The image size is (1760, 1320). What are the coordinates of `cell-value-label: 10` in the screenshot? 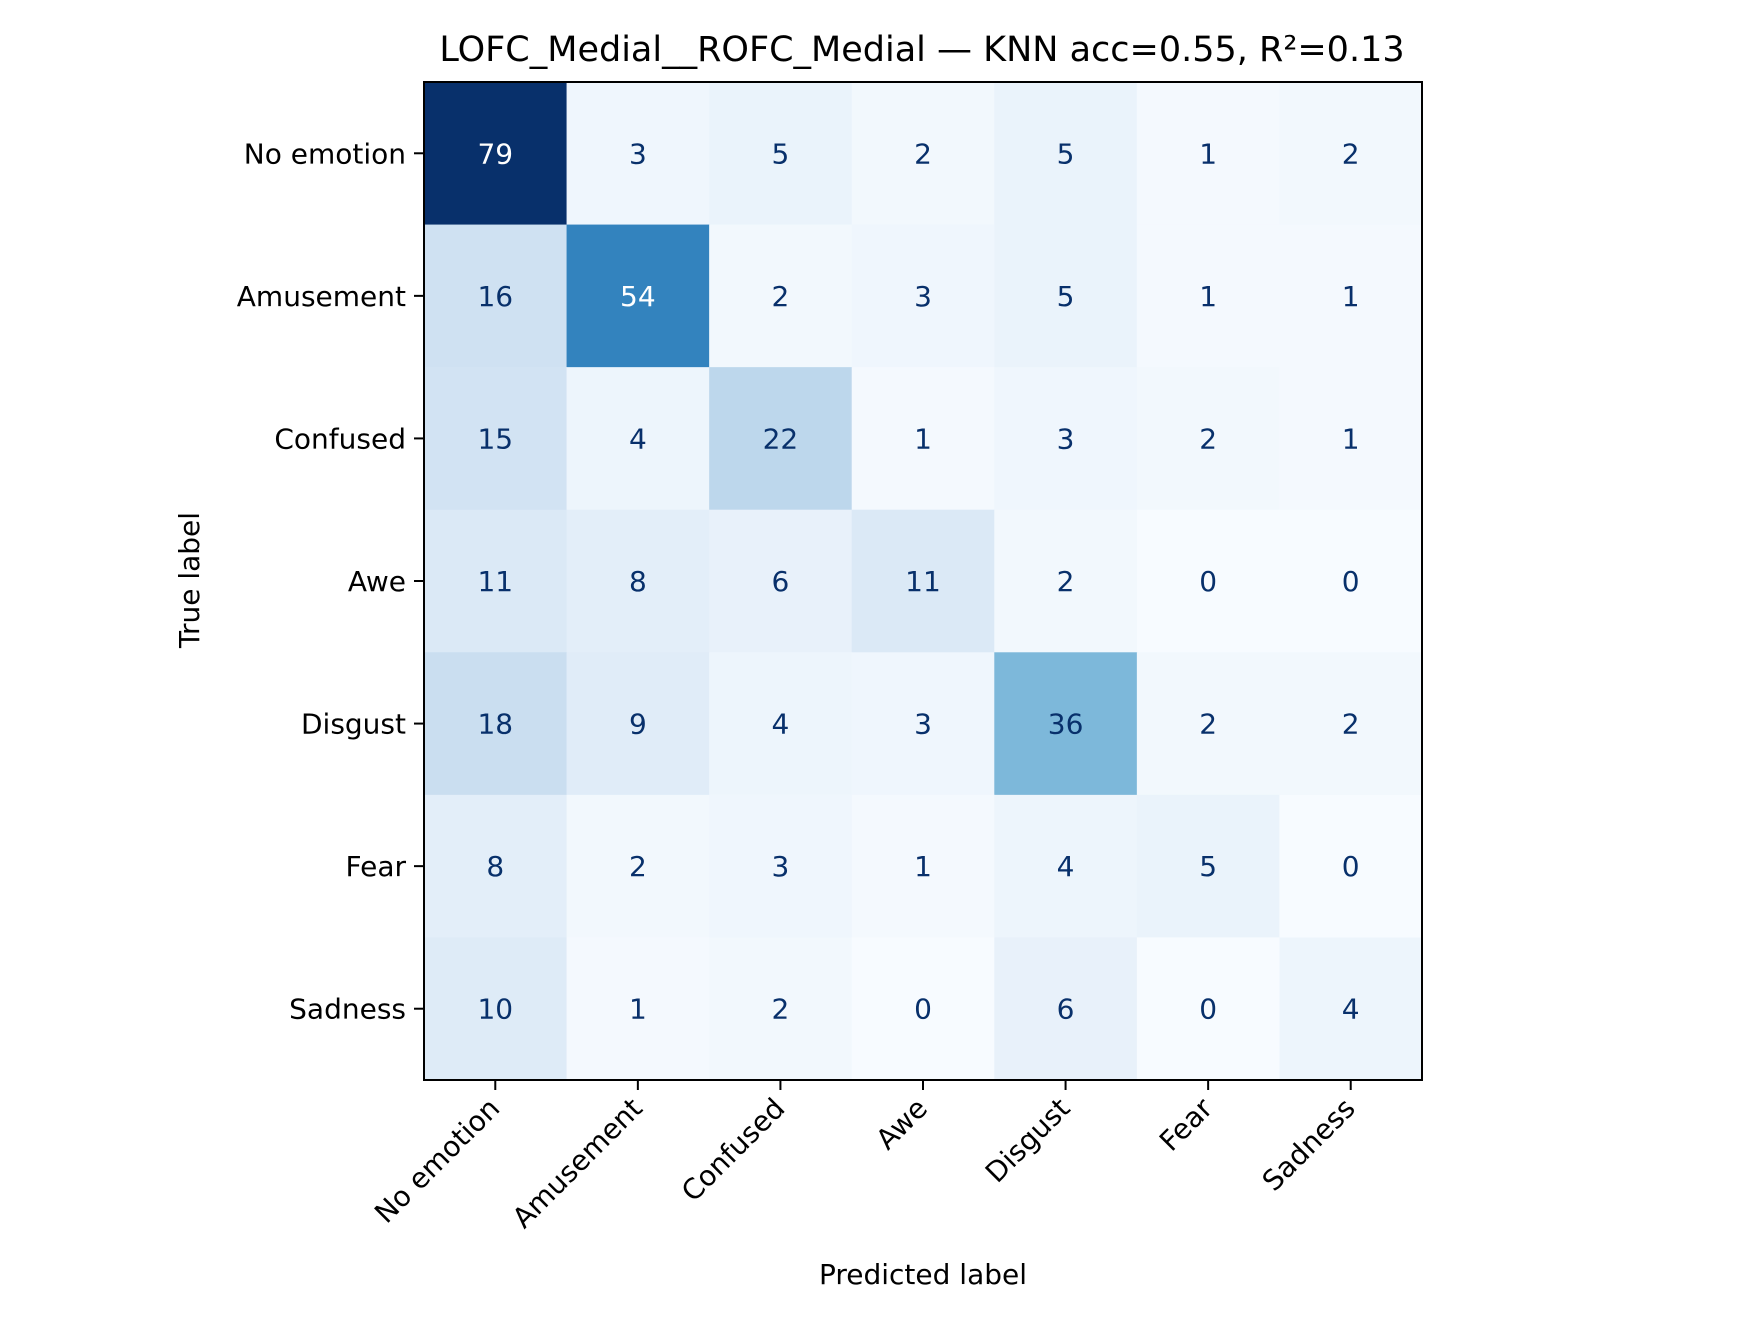 It's located at (495, 1009).